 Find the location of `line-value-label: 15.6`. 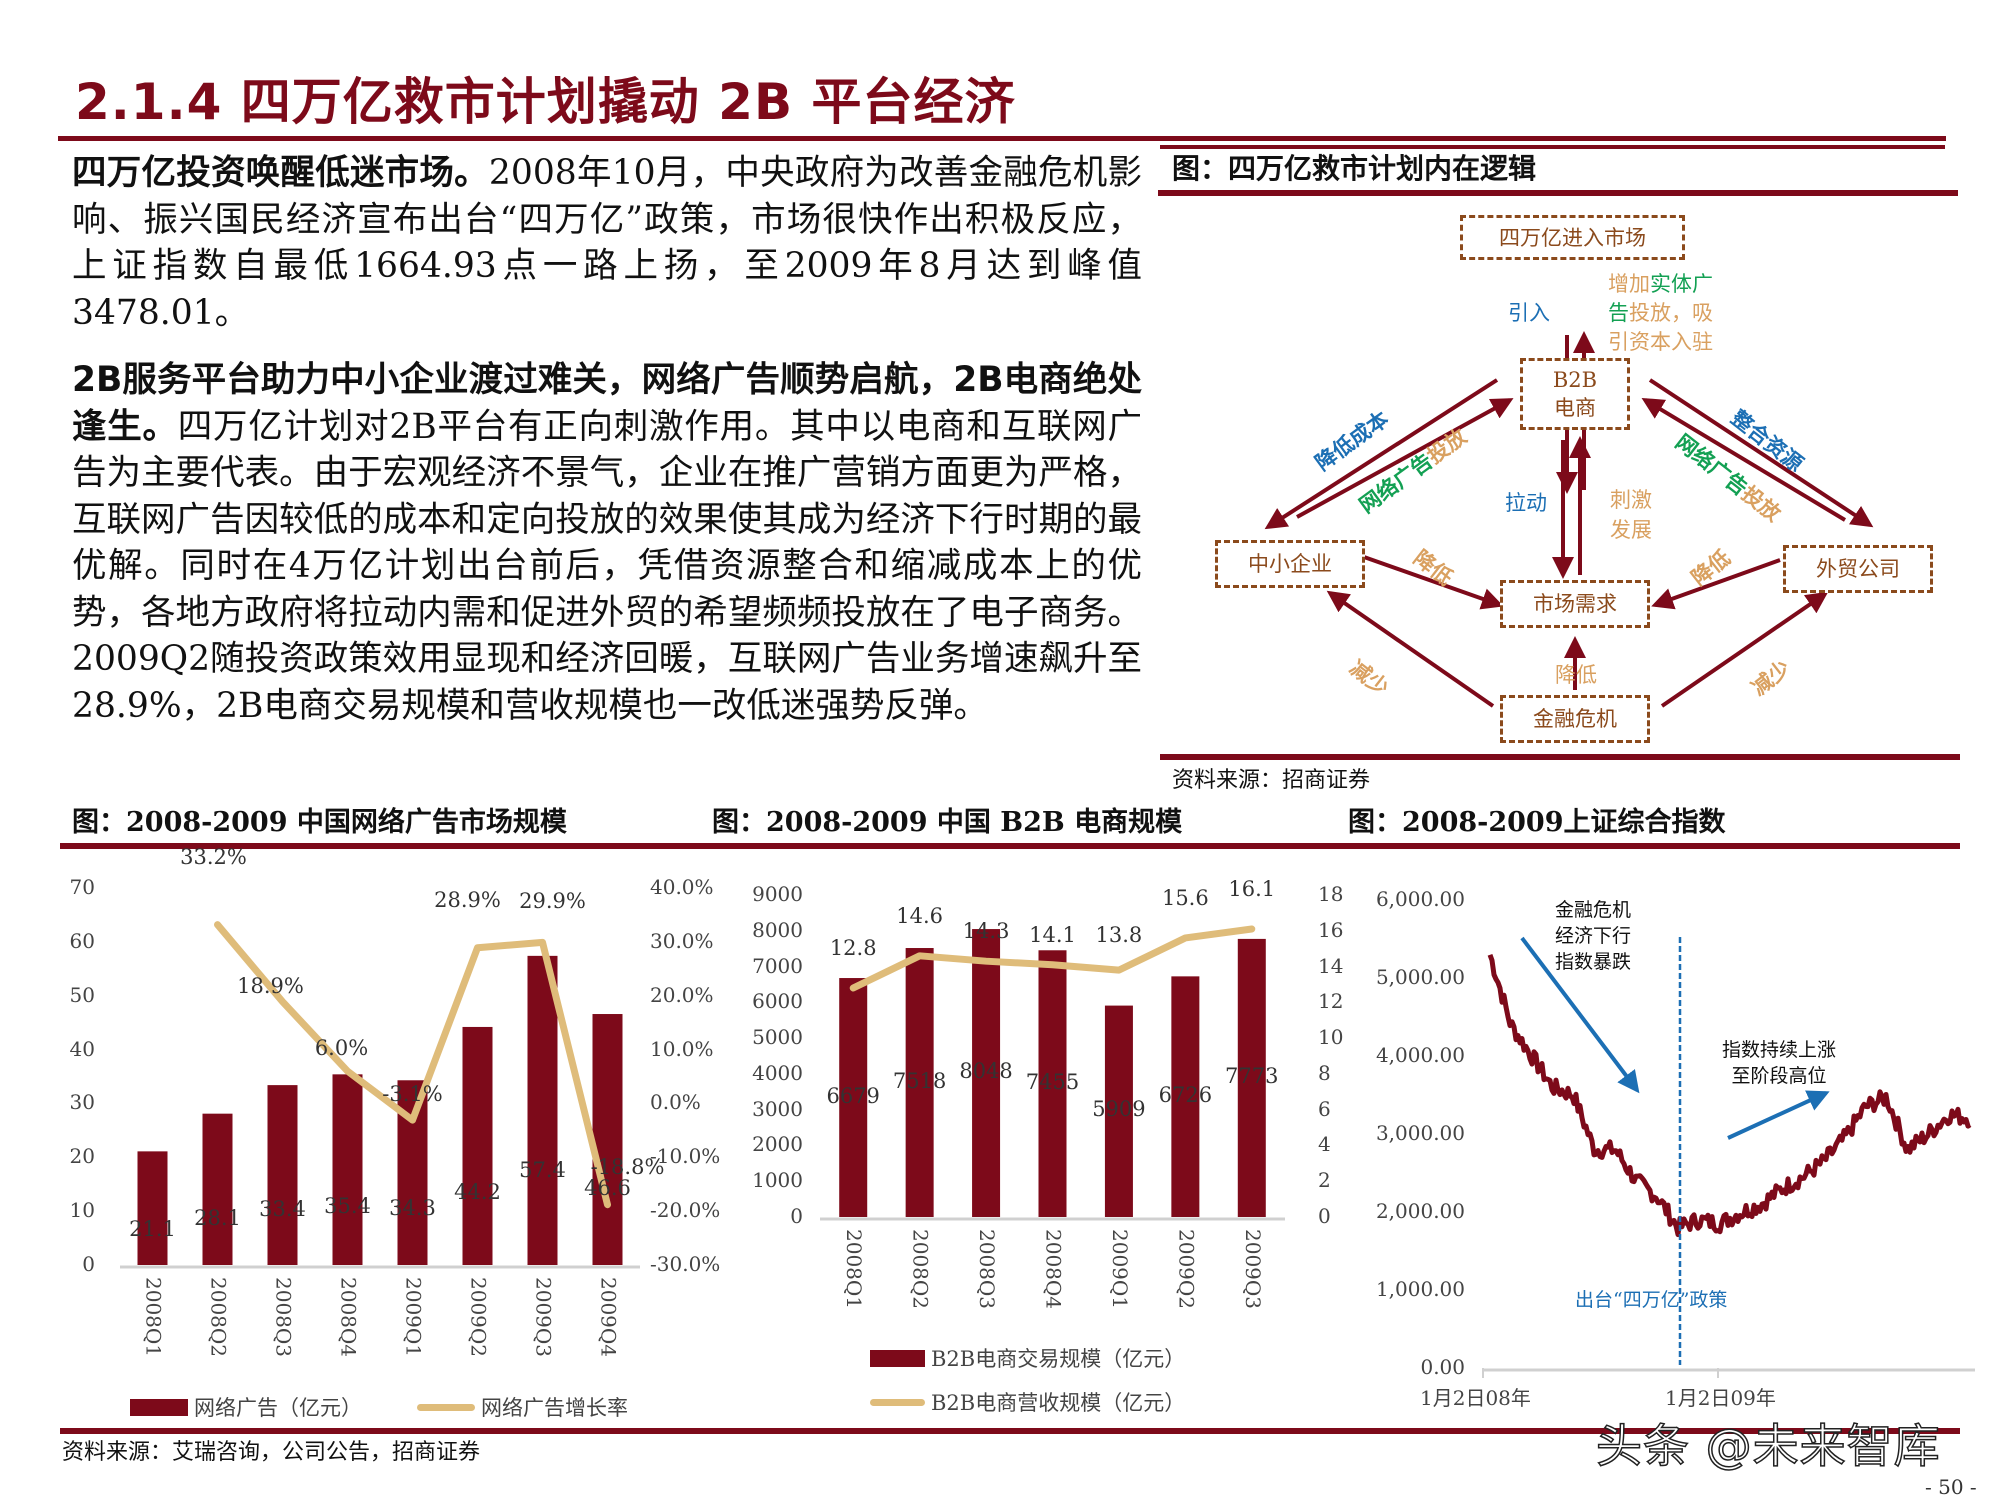

line-value-label: 15.6 is located at coordinates (1185, 897).